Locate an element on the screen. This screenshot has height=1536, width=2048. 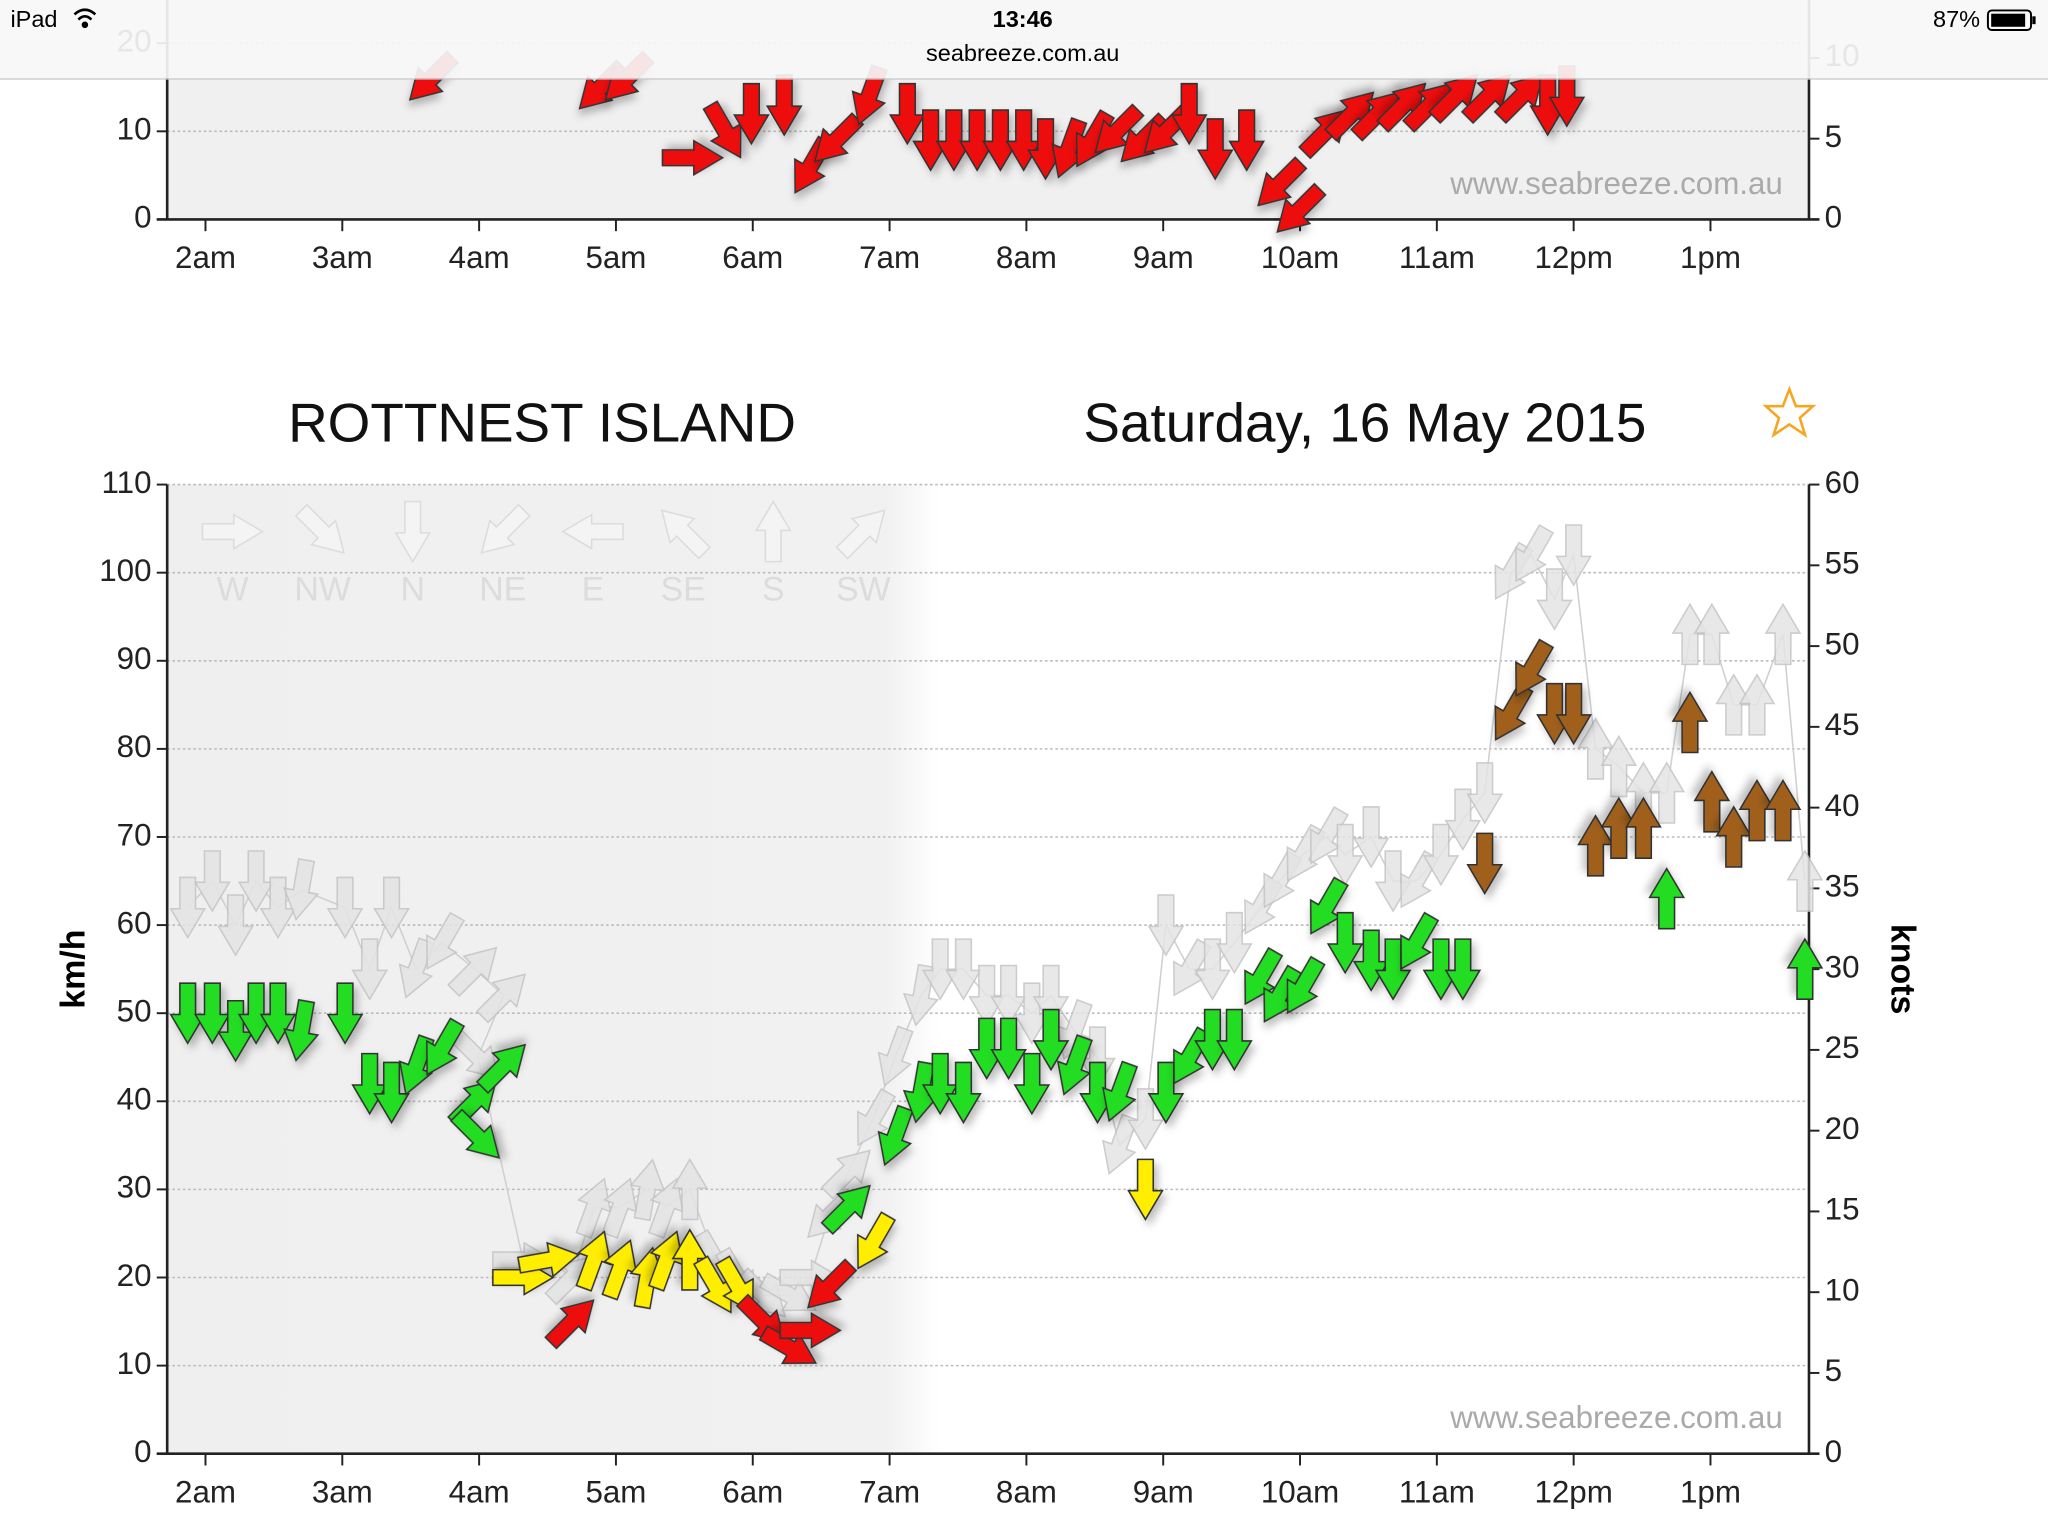
y2-tick-label: 10 is located at coordinates (1842, 1289).